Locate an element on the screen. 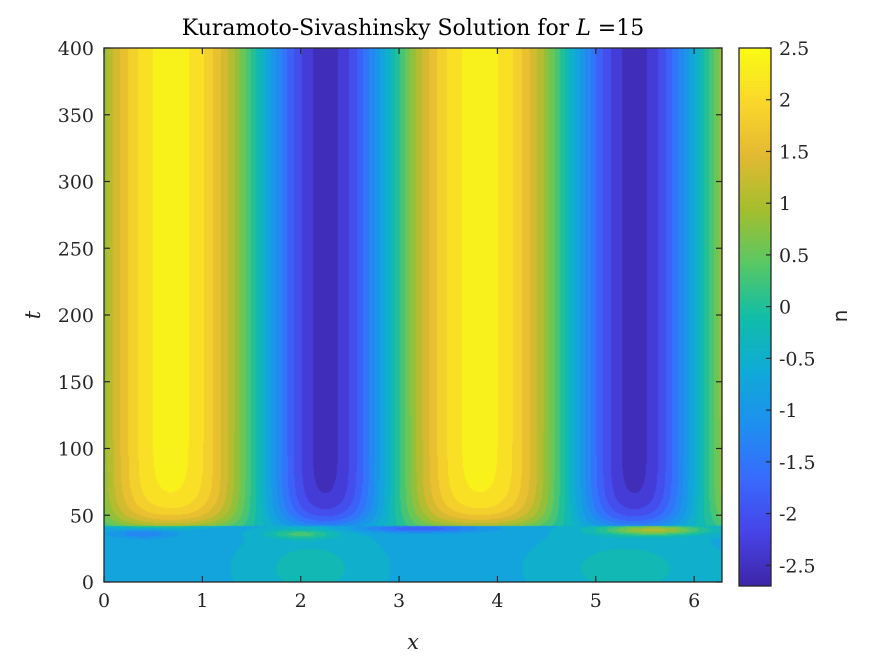 The image size is (891, 659). colorbar-tick-label: -1.5 is located at coordinates (797, 463).